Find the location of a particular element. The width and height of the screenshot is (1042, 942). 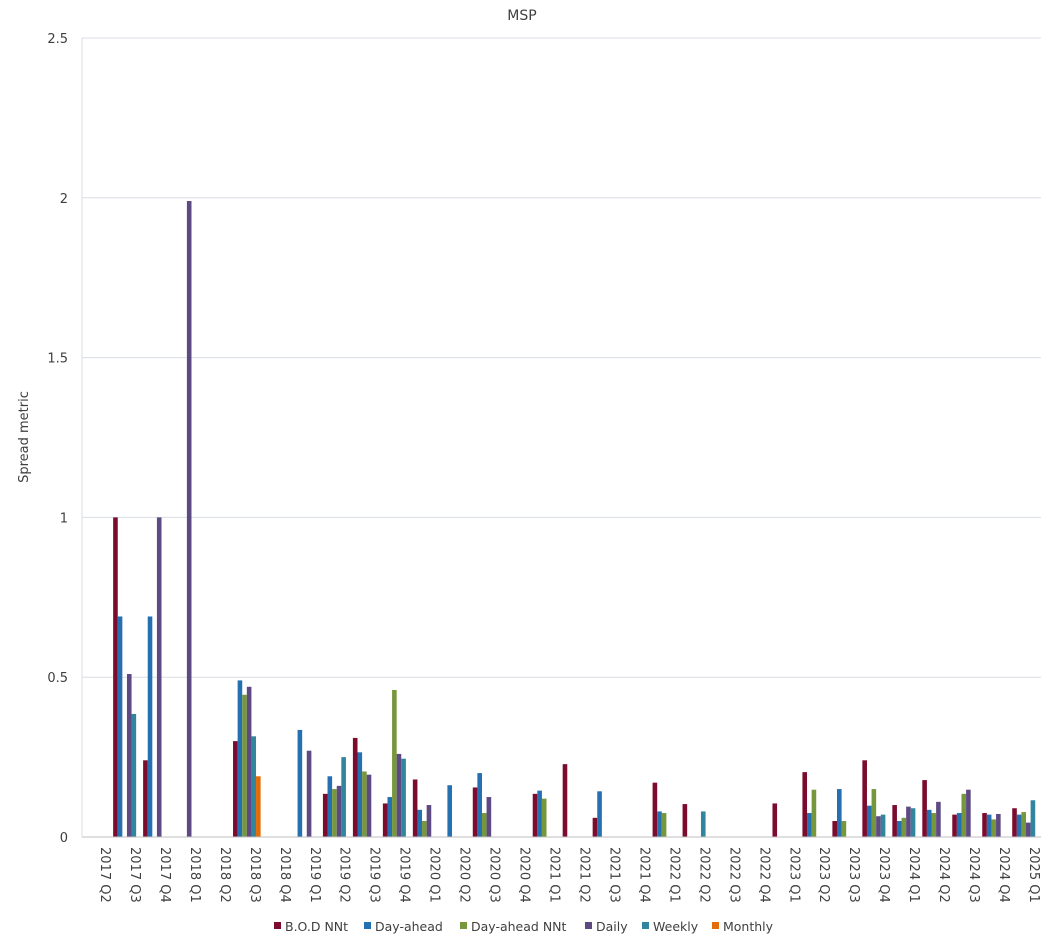

bar-day-ahead-nnt-2019-q4 is located at coordinates (394, 763).